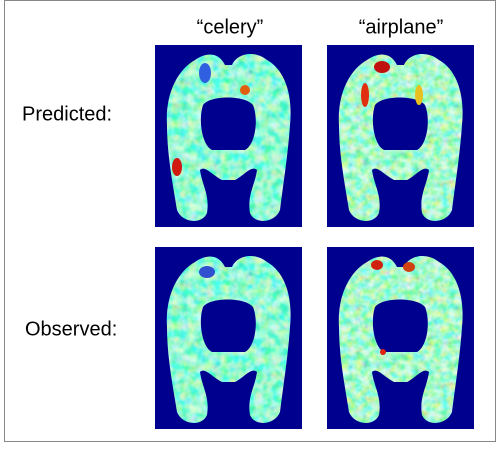 The height and width of the screenshot is (455, 500). What do you see at coordinates (230, 27) in the screenshot?
I see `column-label: “celery”` at bounding box center [230, 27].